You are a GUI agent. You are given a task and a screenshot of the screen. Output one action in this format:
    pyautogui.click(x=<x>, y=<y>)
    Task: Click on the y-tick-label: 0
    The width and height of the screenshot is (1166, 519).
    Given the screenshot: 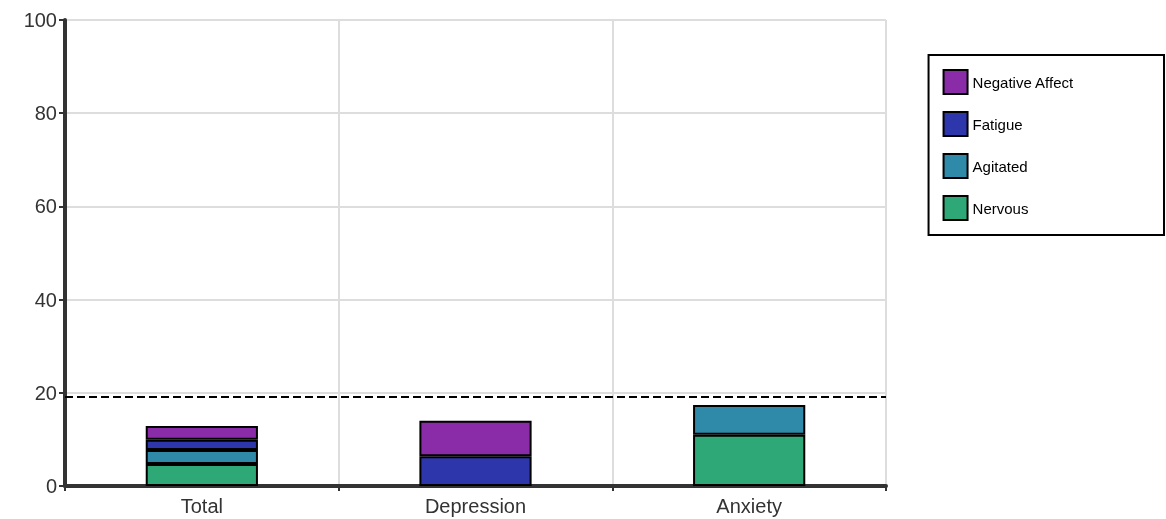 What is the action you would take?
    pyautogui.click(x=51, y=486)
    